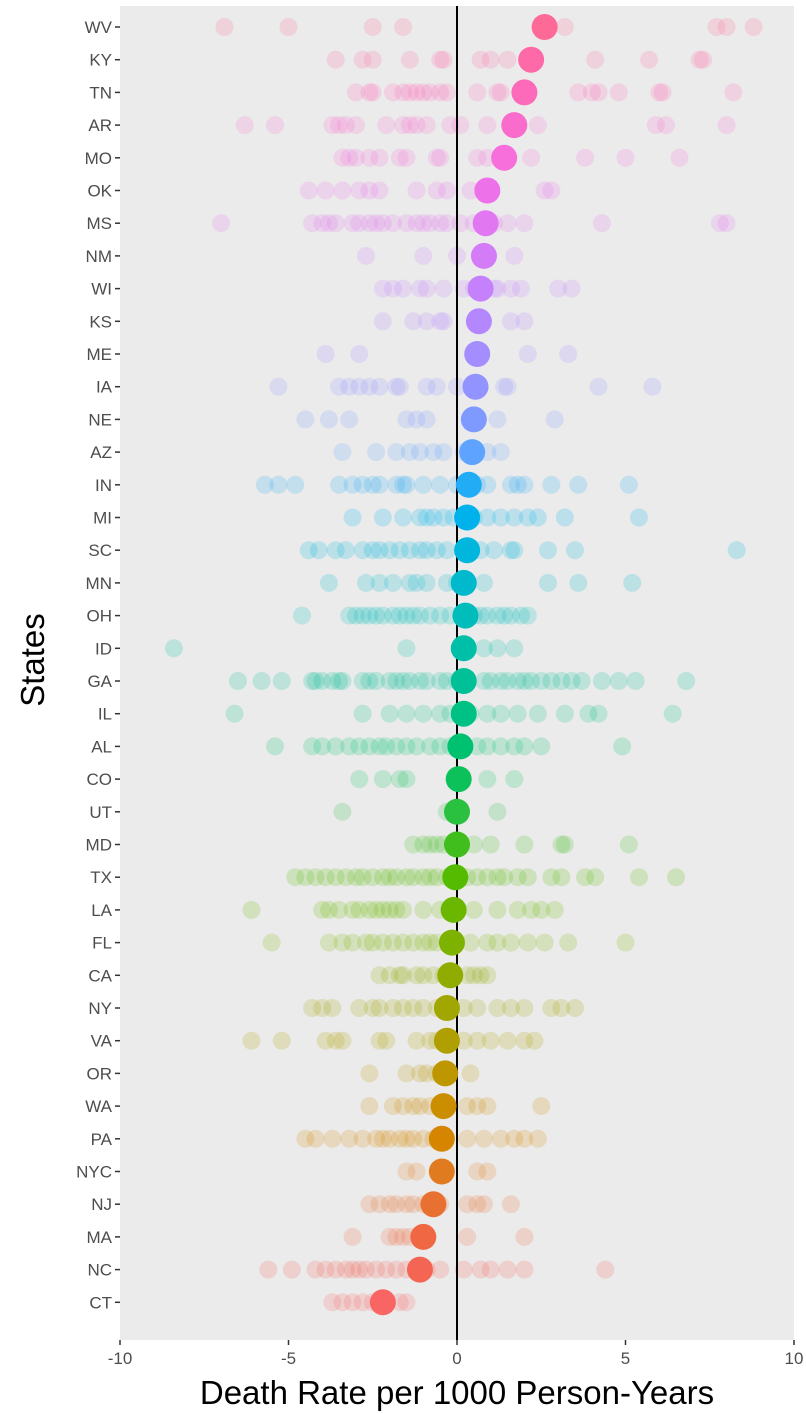  What do you see at coordinates (104, 387) in the screenshot?
I see `y-tick-label: IA` at bounding box center [104, 387].